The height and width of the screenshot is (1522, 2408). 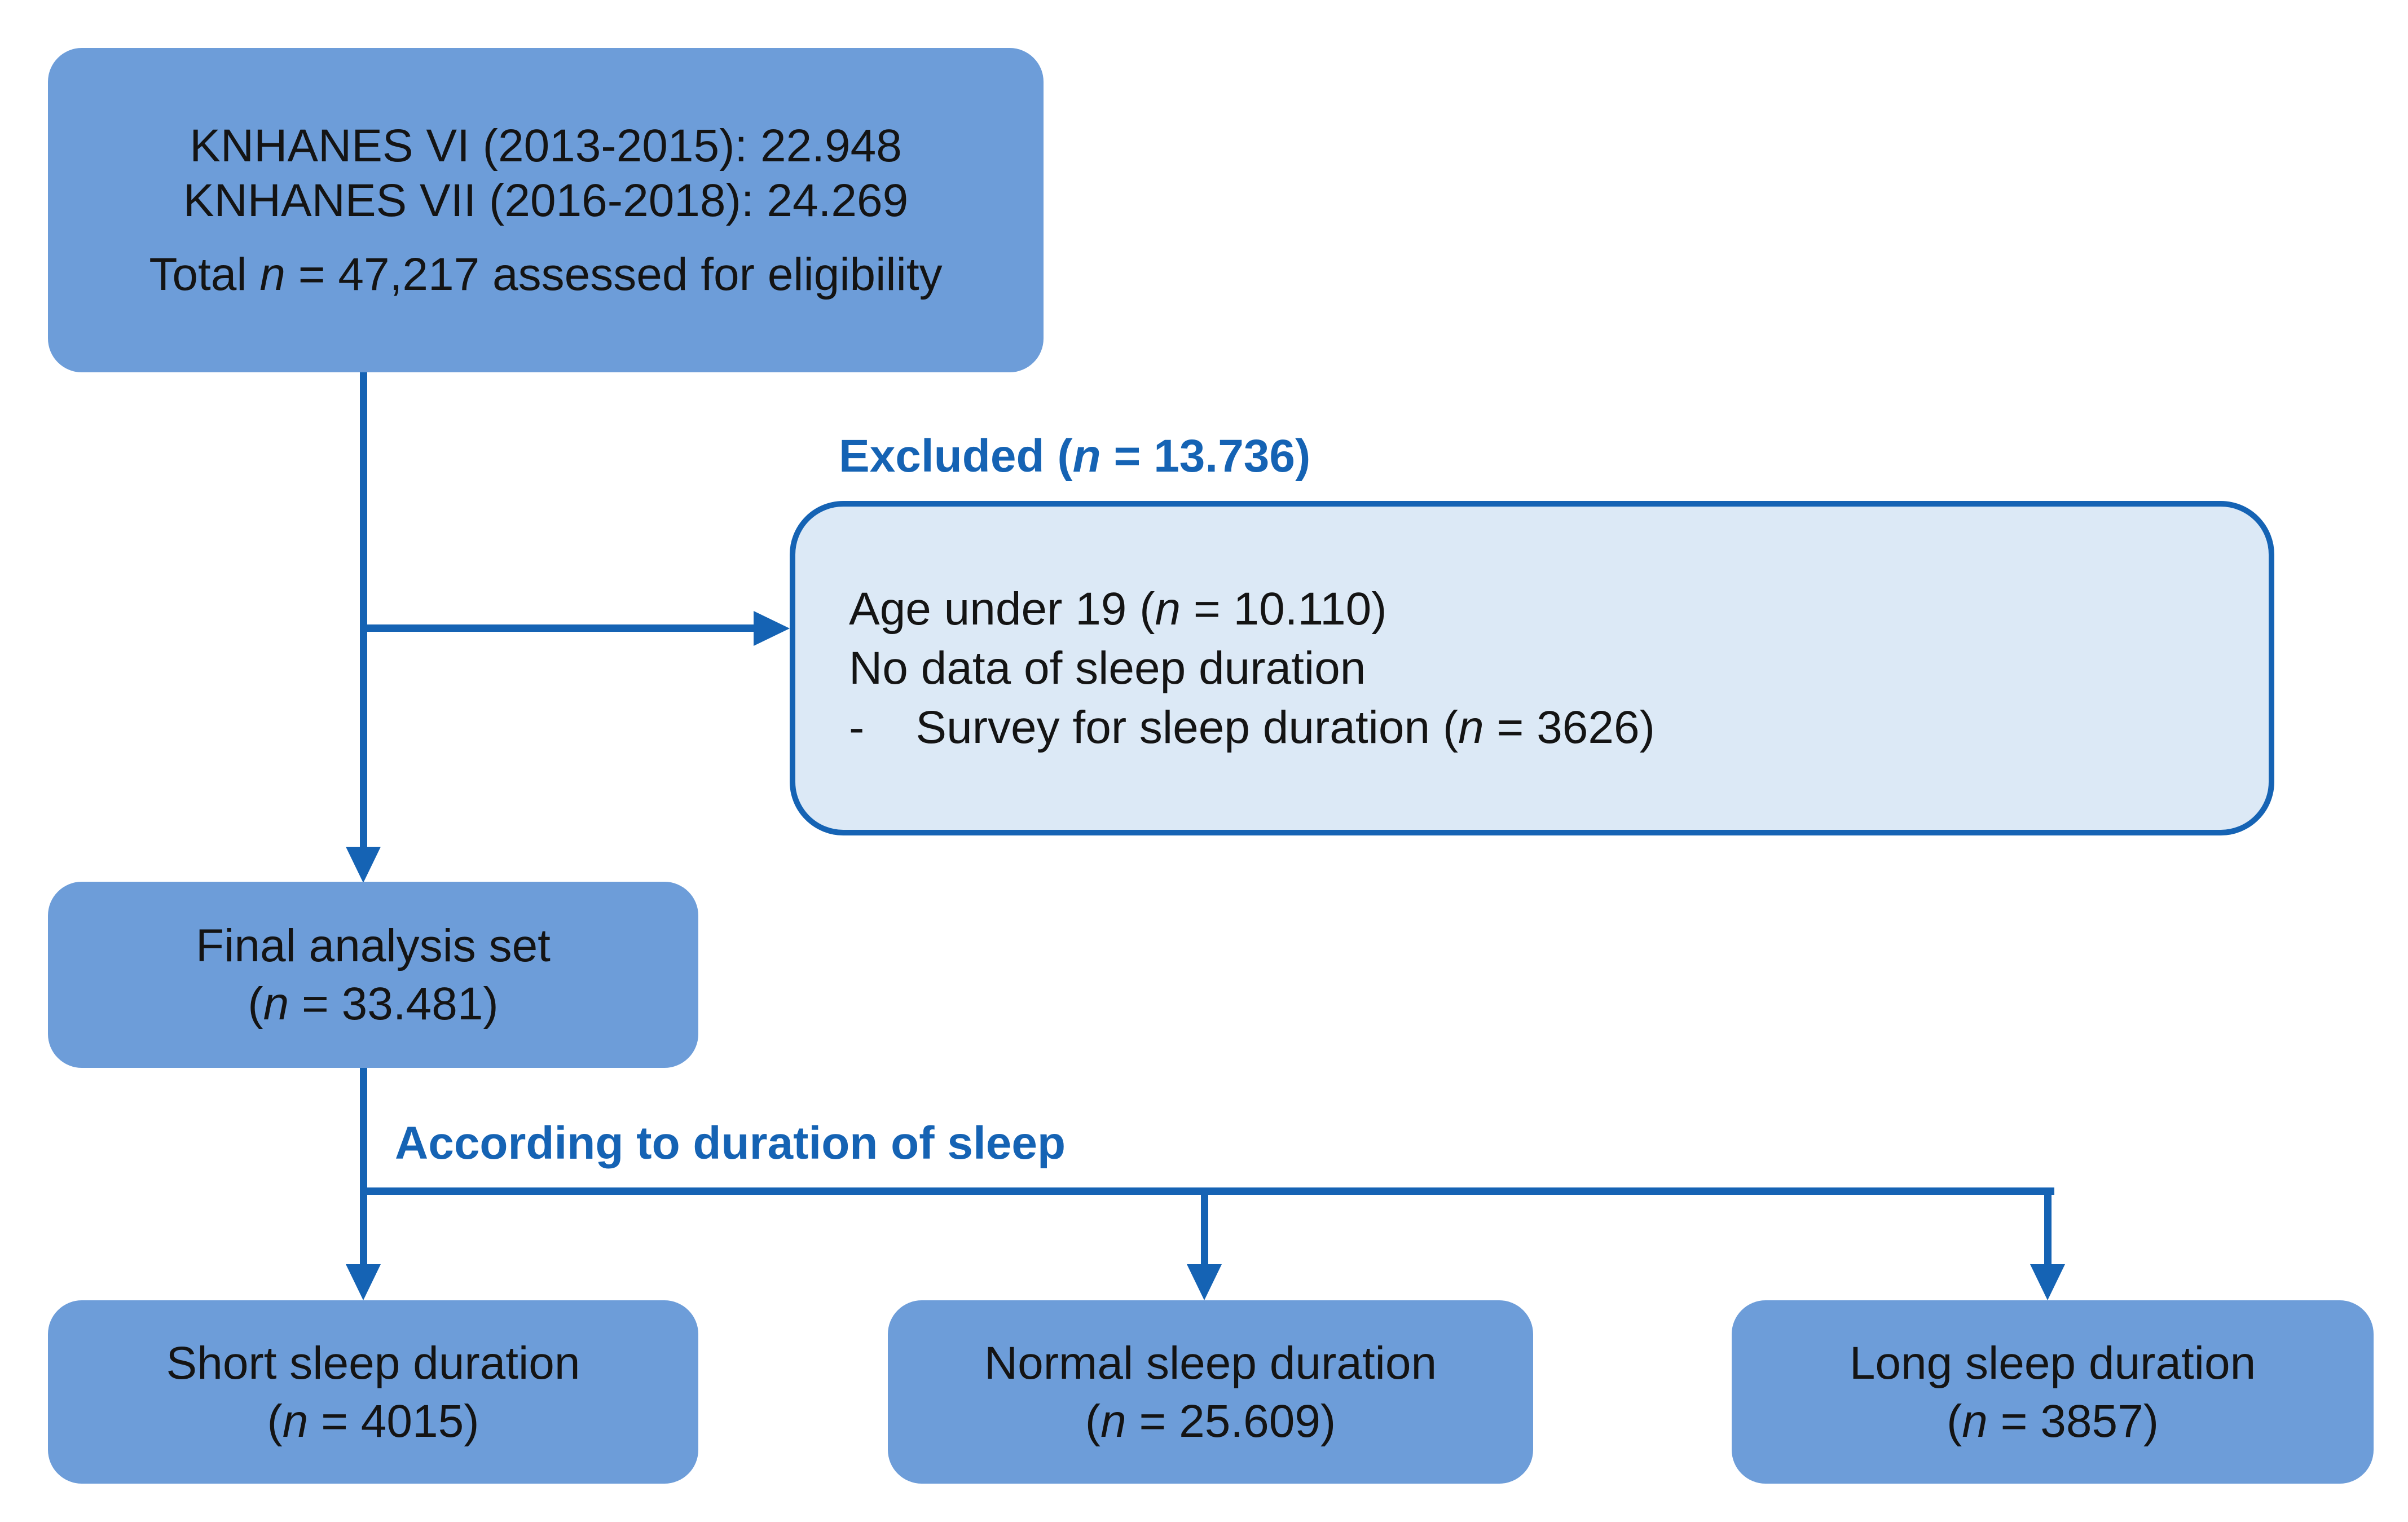 I want to click on connector-final-to-branch, so click(x=363, y=1131).